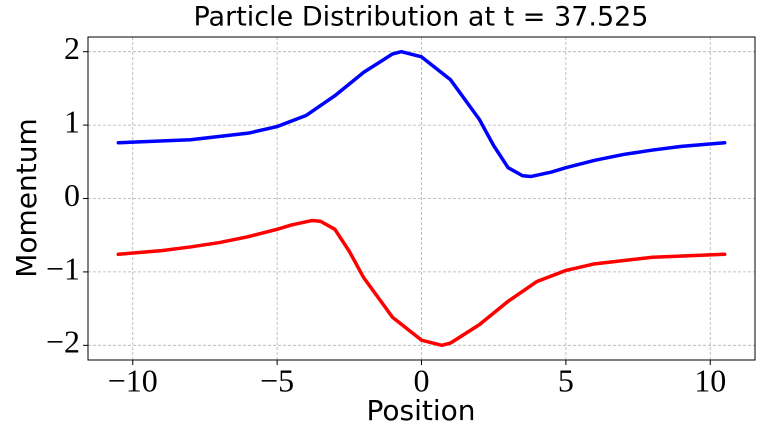  What do you see at coordinates (420, 17) in the screenshot?
I see `chart-title: Particle Distribution at t = 37.525` at bounding box center [420, 17].